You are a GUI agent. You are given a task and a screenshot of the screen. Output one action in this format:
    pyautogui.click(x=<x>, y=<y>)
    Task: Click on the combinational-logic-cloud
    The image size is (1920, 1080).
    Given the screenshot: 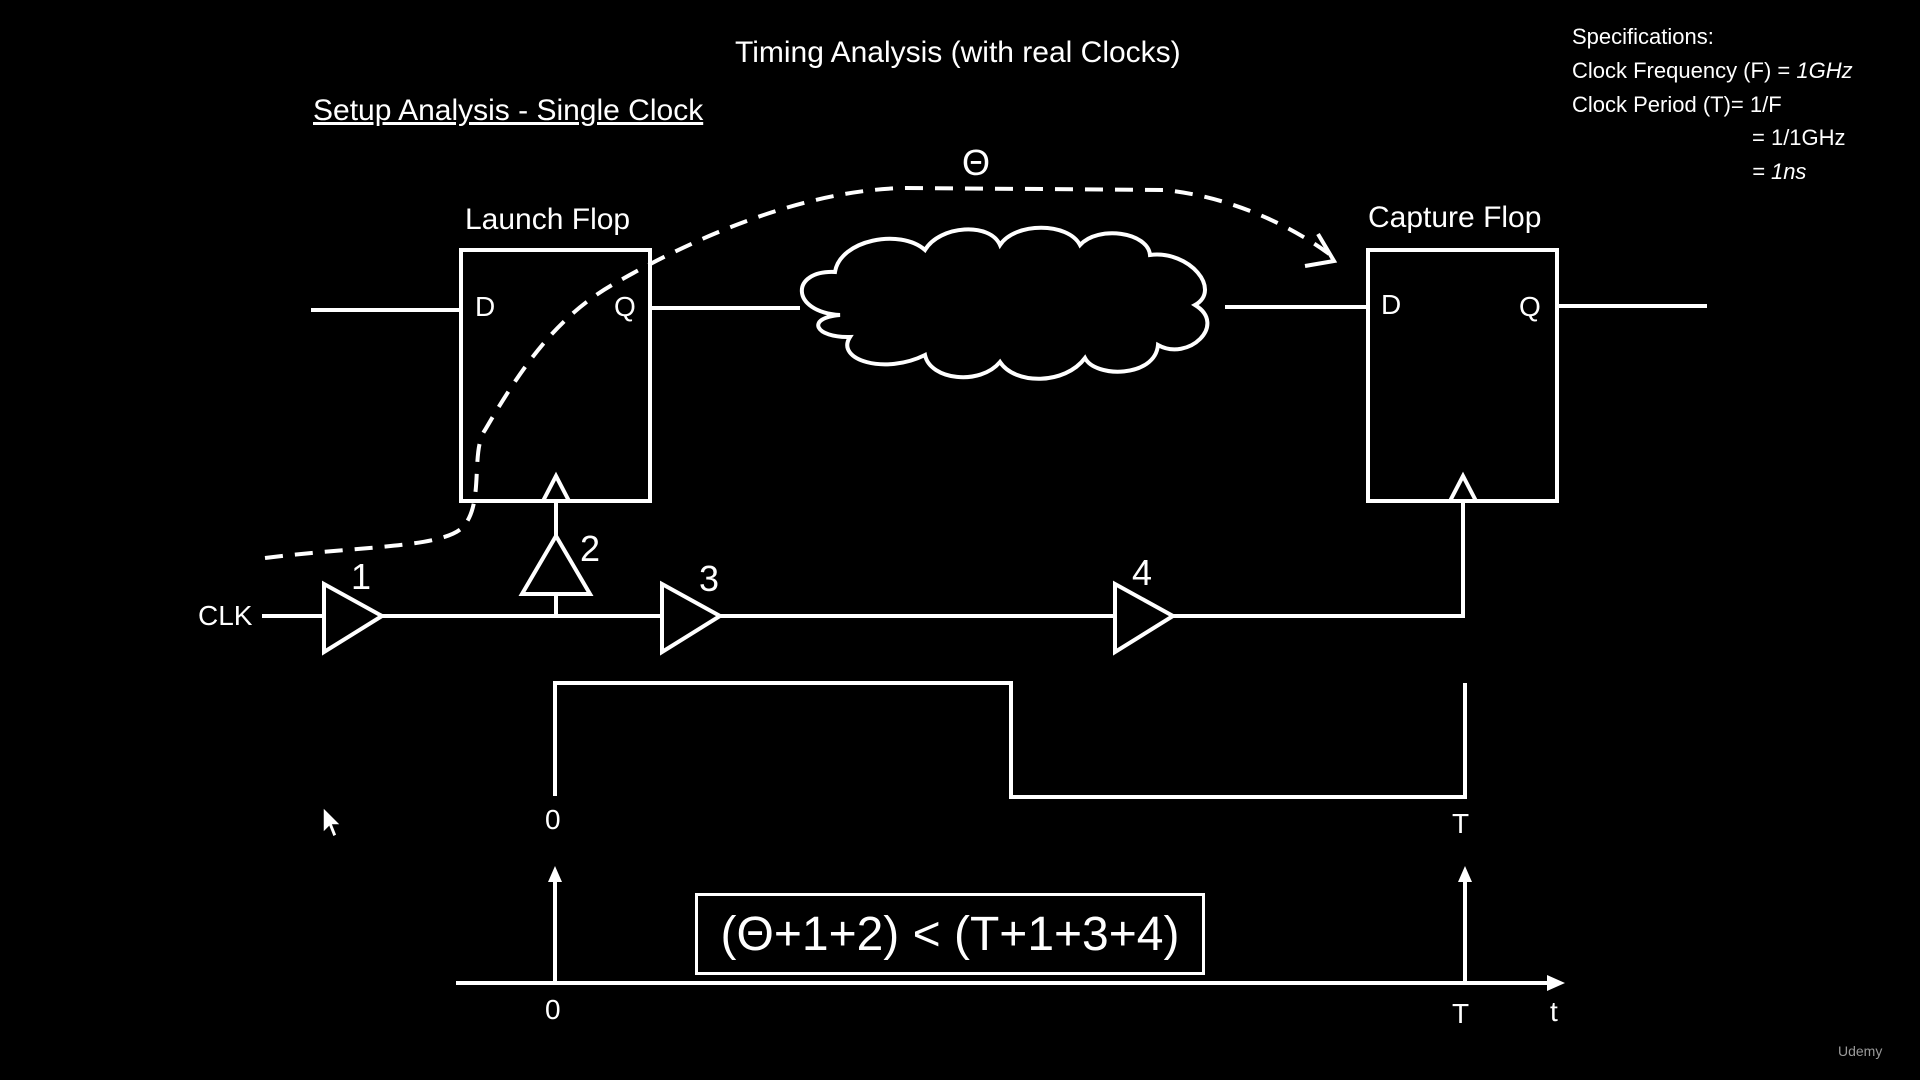 What is the action you would take?
    pyautogui.click(x=1004, y=303)
    